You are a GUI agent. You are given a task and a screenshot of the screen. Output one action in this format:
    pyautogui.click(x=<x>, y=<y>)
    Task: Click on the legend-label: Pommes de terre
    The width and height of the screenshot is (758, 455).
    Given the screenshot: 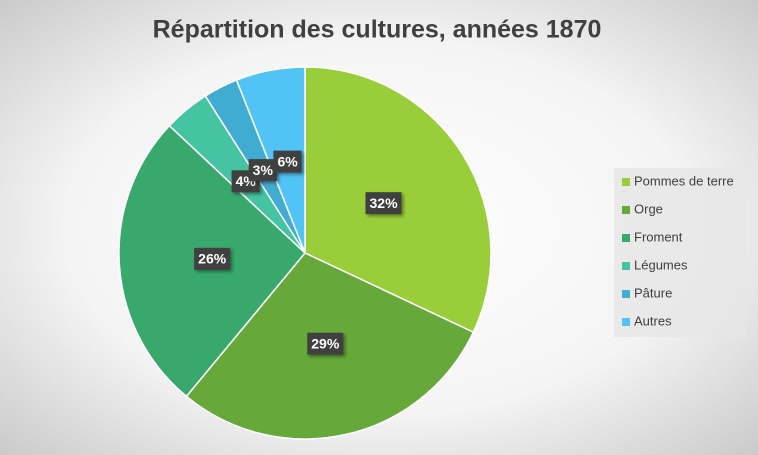 What is the action you would take?
    pyautogui.click(x=684, y=180)
    